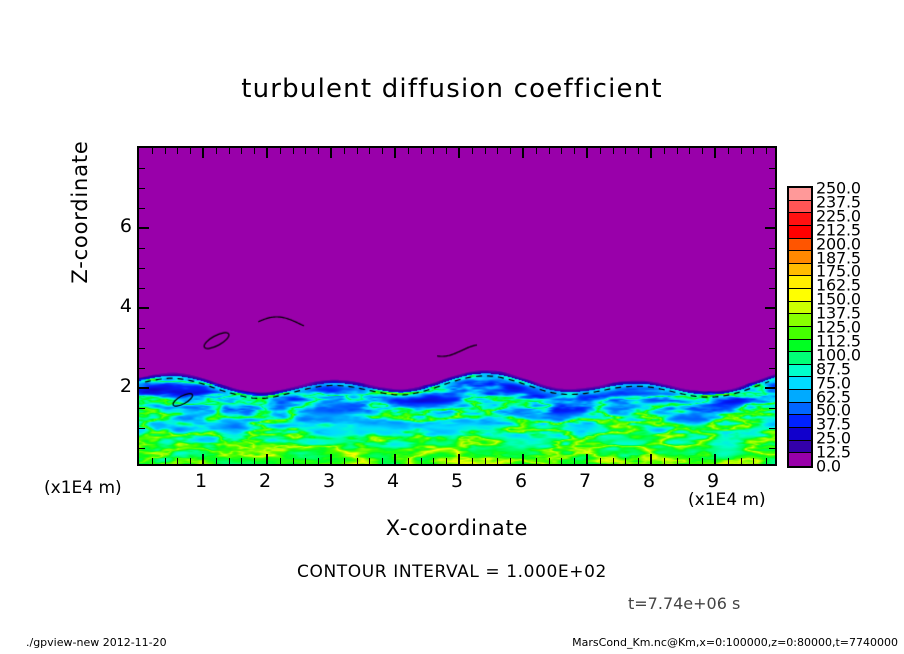 This screenshot has width=904, height=654. I want to click on x-axis-title: X-coordinate, so click(457, 528).